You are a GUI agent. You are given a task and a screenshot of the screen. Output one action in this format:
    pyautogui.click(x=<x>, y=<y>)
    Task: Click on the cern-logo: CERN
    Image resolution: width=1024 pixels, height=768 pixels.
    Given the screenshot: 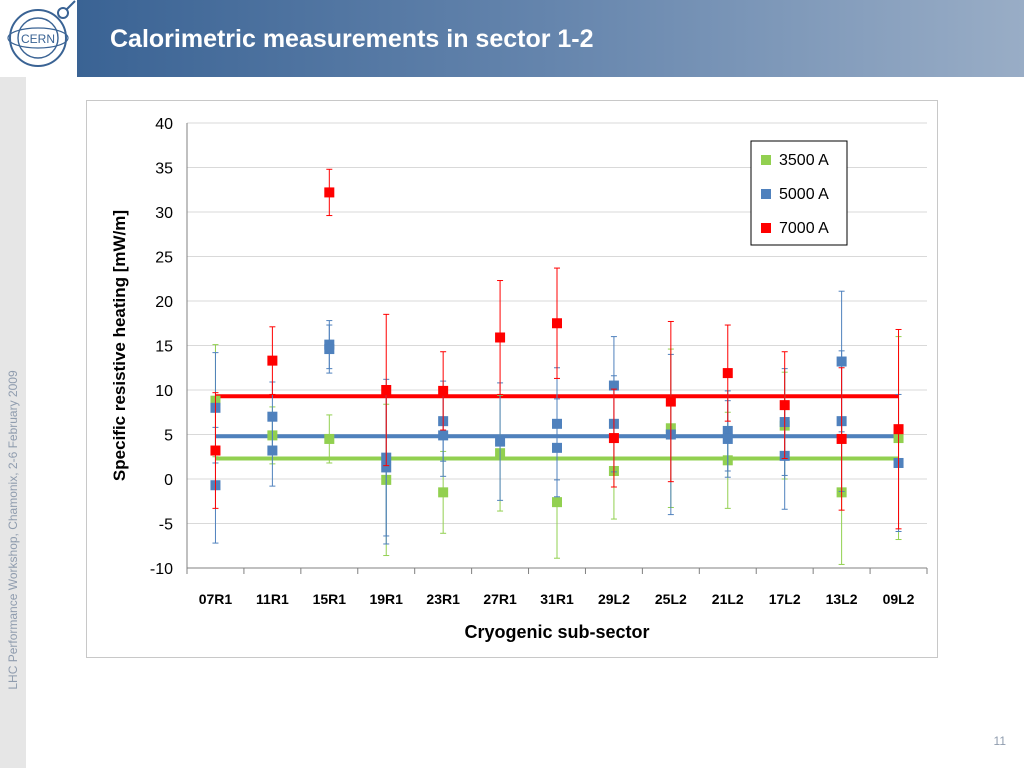 What is the action you would take?
    pyautogui.click(x=38, y=38)
    